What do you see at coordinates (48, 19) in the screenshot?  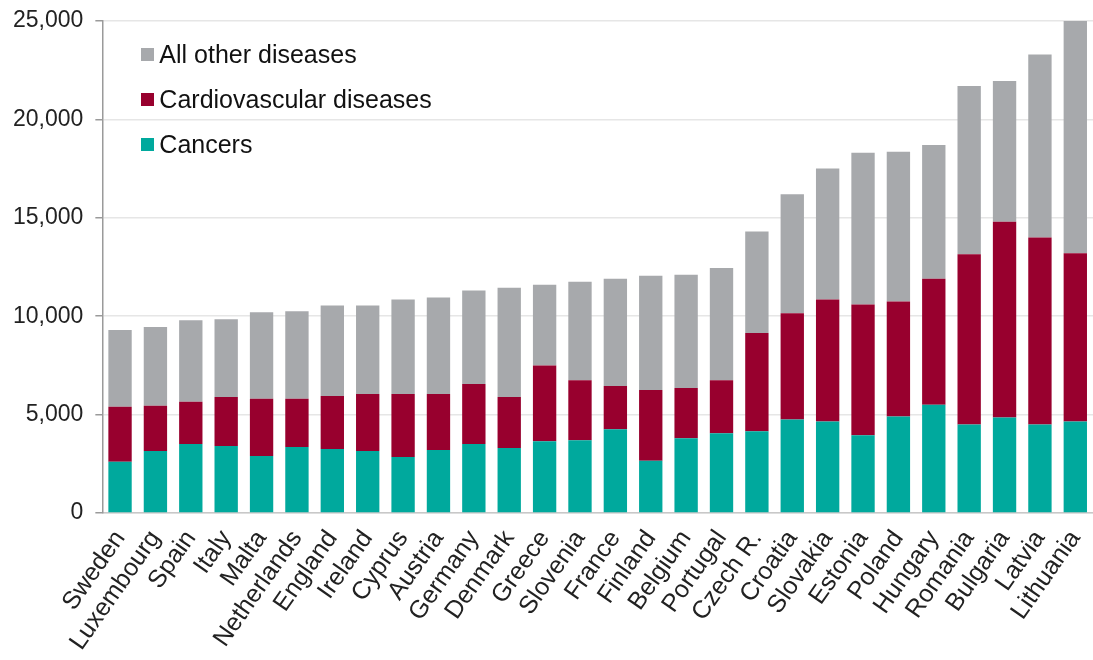 I see `y-tick-label: 25,000` at bounding box center [48, 19].